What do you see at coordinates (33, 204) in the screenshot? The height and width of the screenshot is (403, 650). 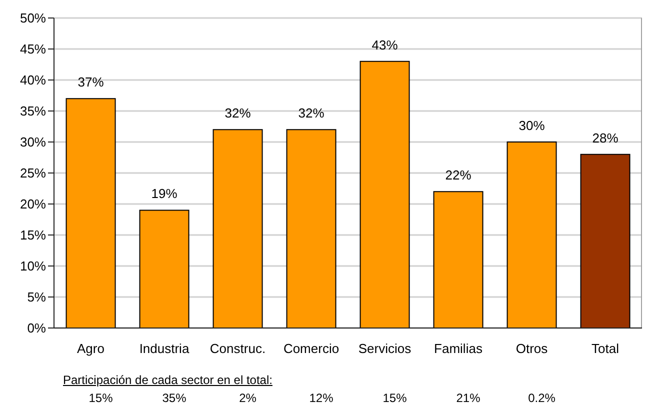 I see `y-tick-label: 20%` at bounding box center [33, 204].